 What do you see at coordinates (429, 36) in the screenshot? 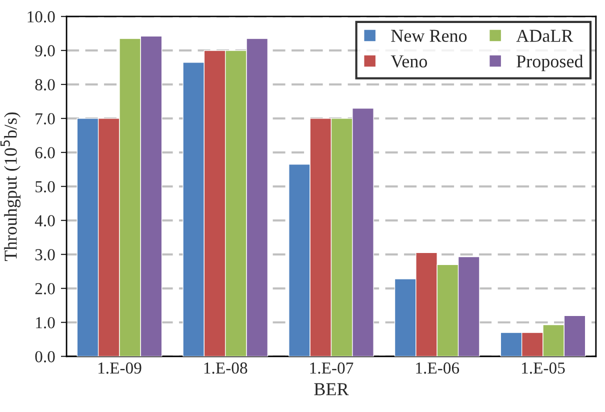
I see `legend-label: New Reno` at bounding box center [429, 36].